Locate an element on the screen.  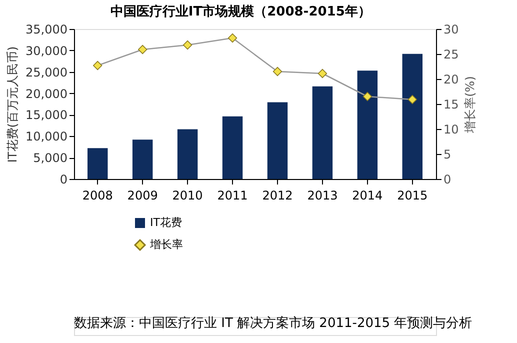
y-tick-label: 5,000 is located at coordinates (50, 158).